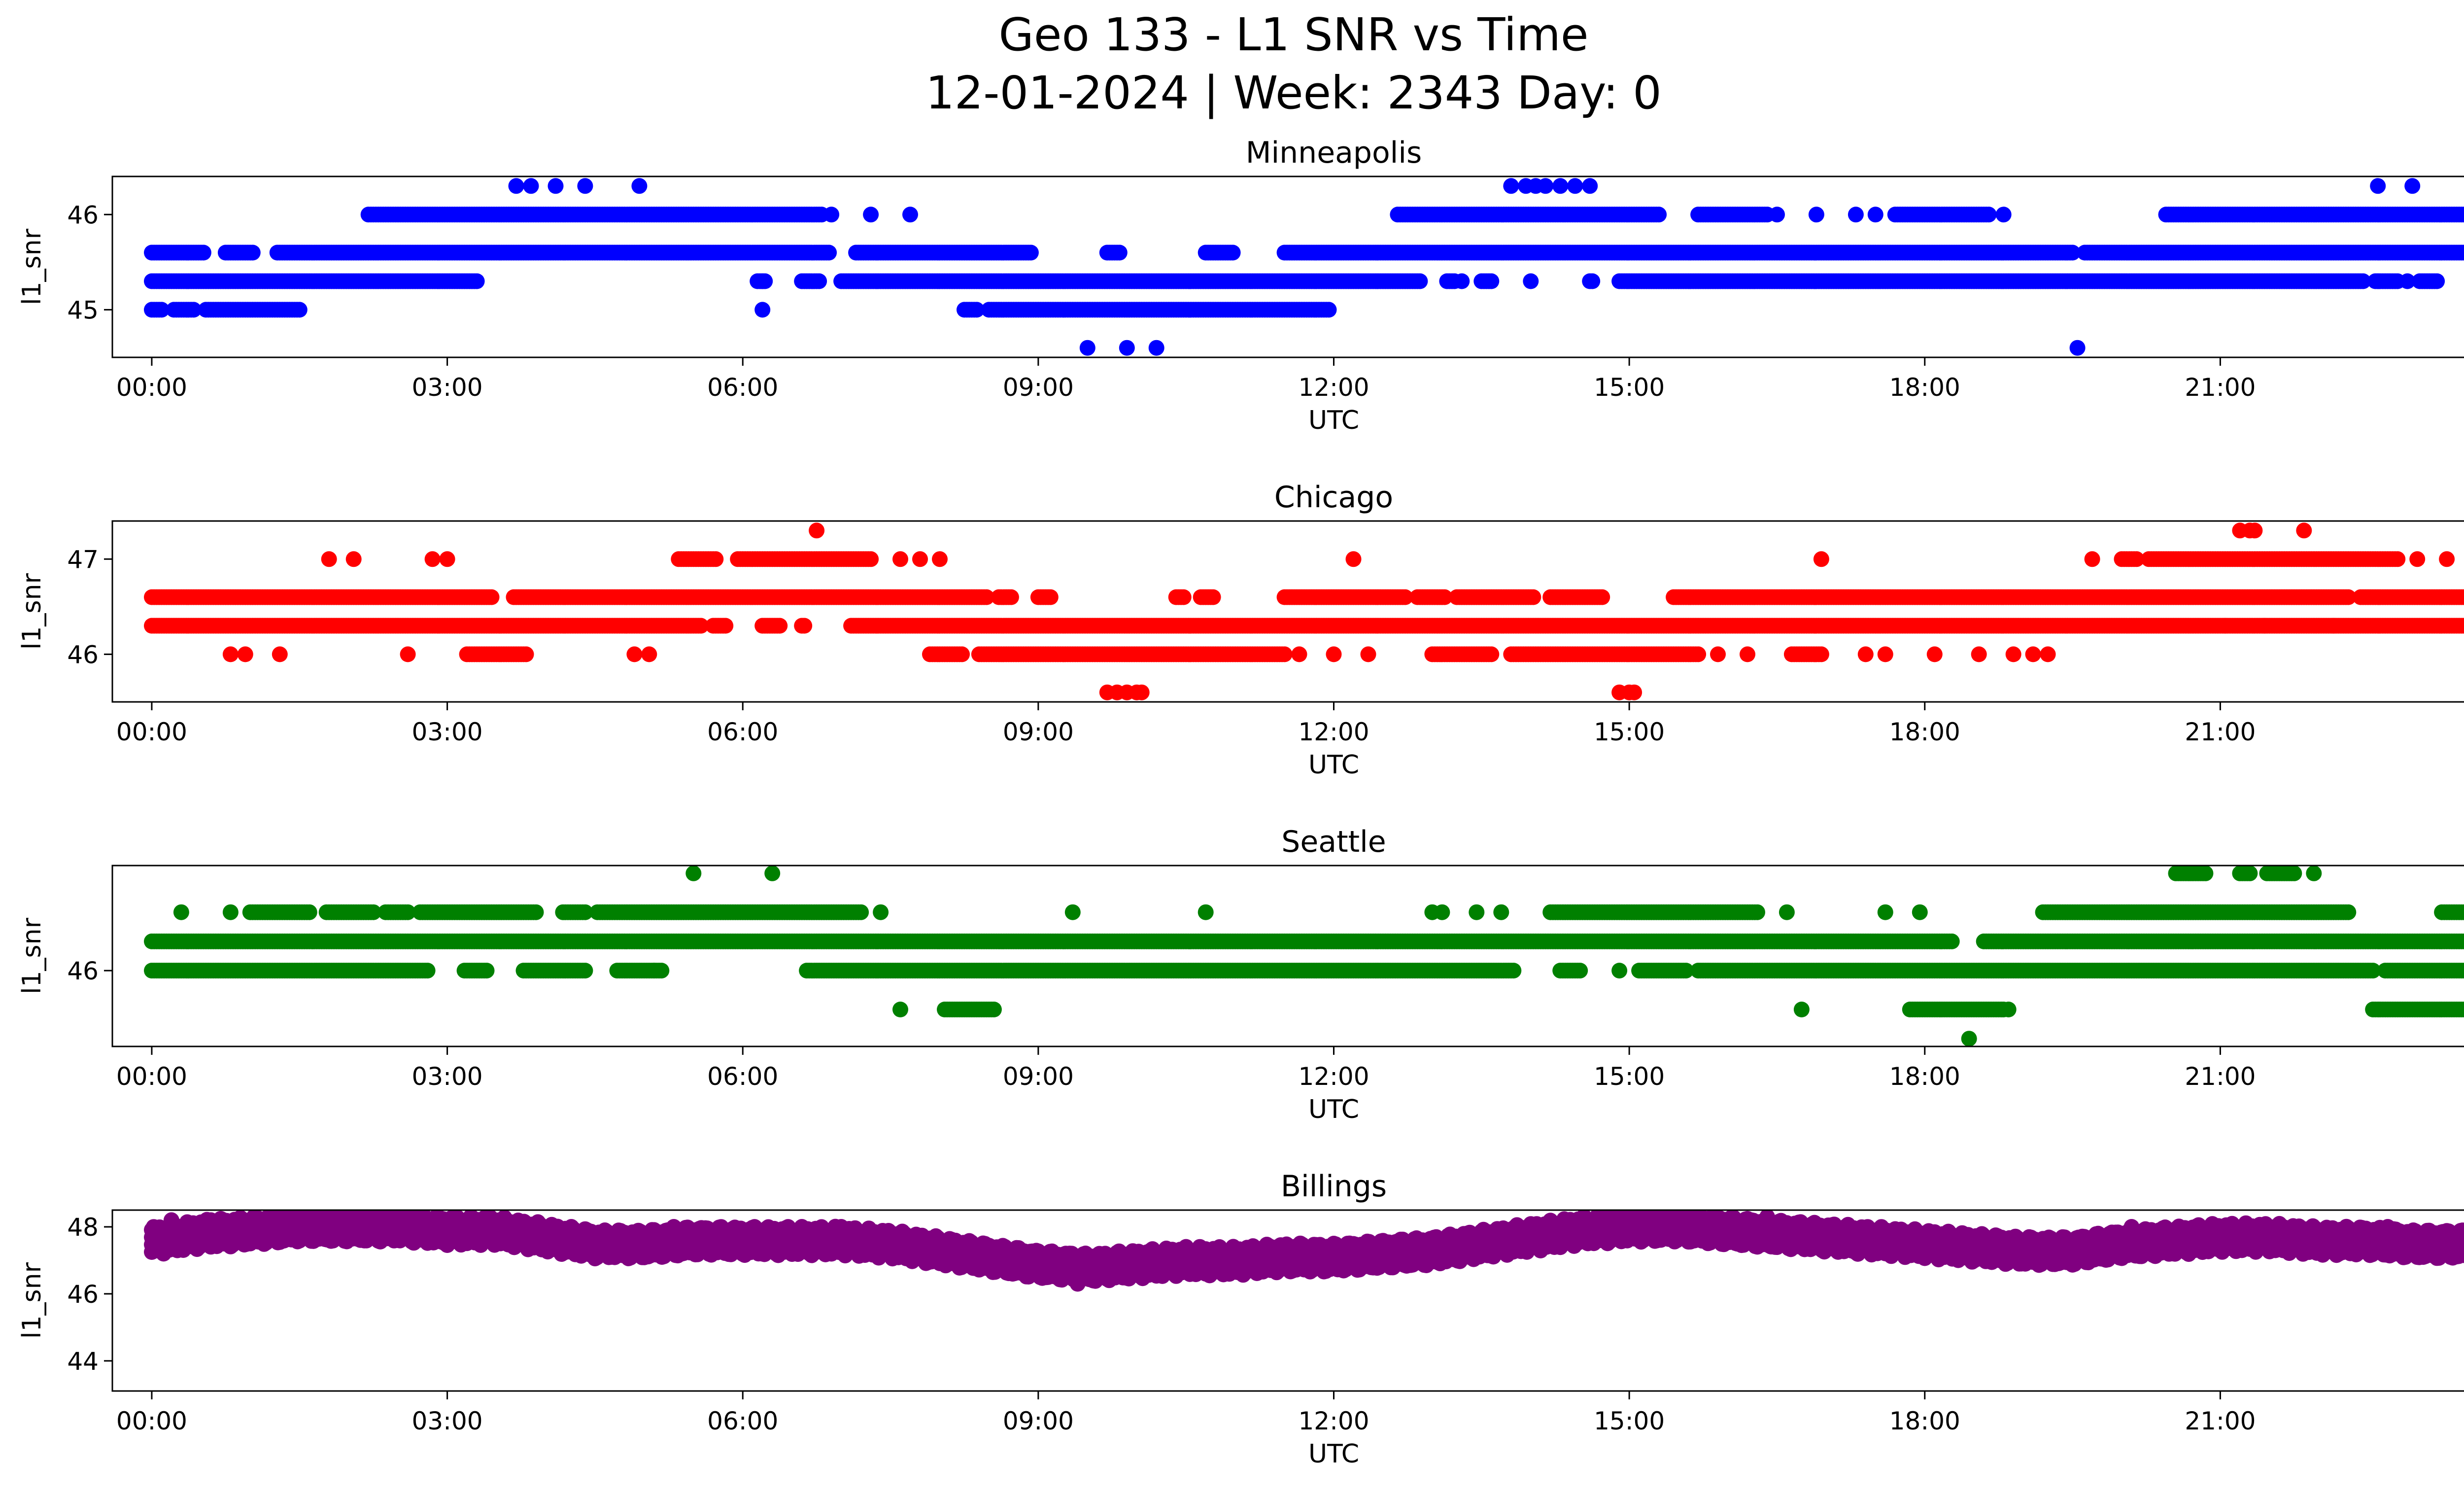 Image resolution: width=2464 pixels, height=1495 pixels. I want to click on data-points, so click(1304, 611).